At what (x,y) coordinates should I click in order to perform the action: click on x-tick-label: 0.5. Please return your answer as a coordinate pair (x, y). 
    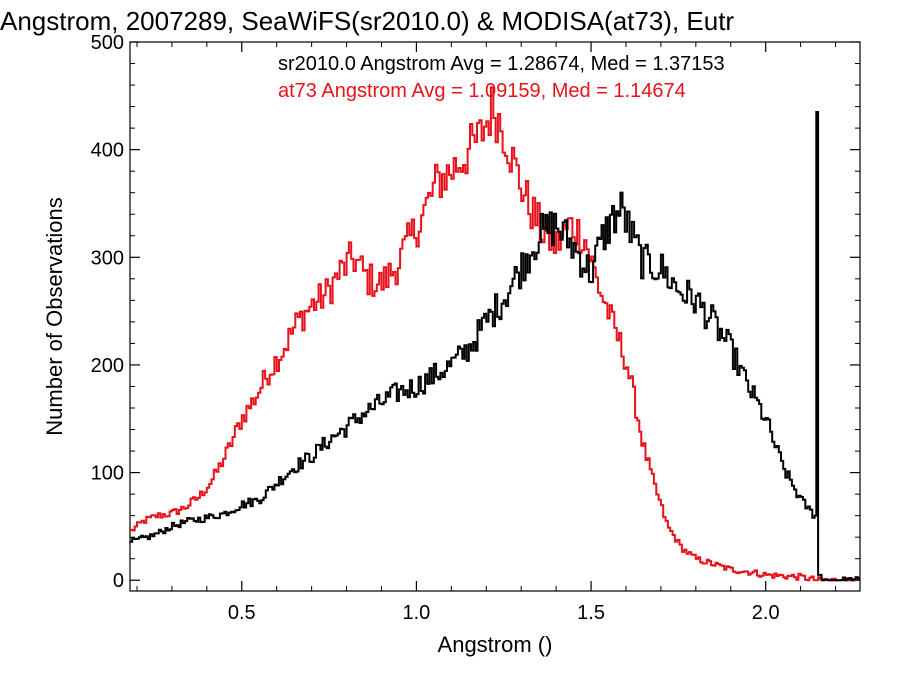
    Looking at the image, I should click on (242, 613).